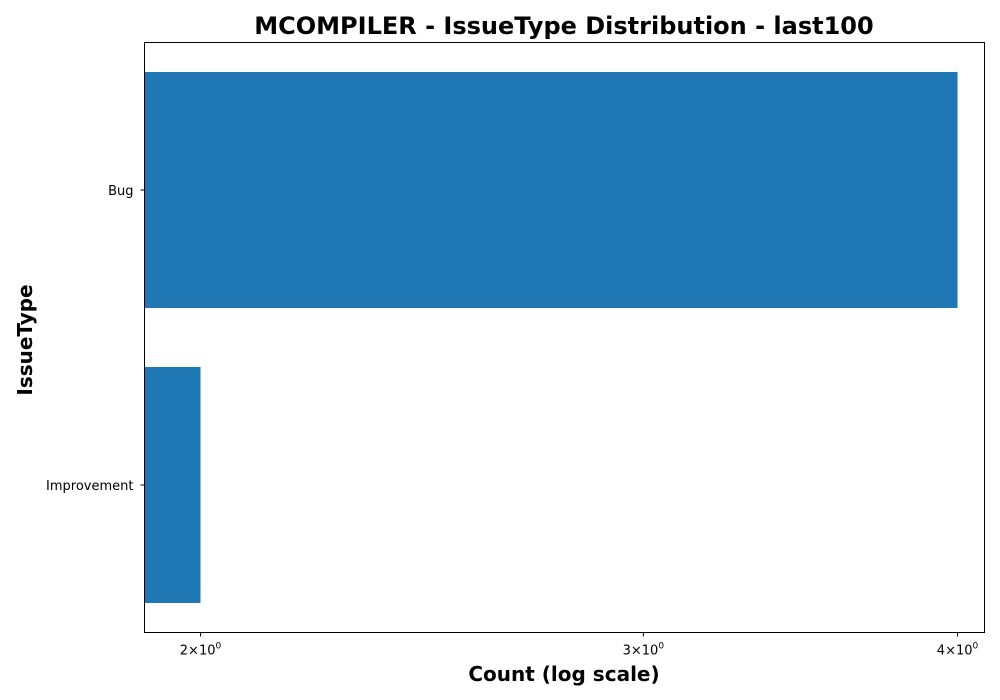 The height and width of the screenshot is (700, 1000). I want to click on x-axis-ticks: 2×100 3×100 4×100, so click(579, 645).